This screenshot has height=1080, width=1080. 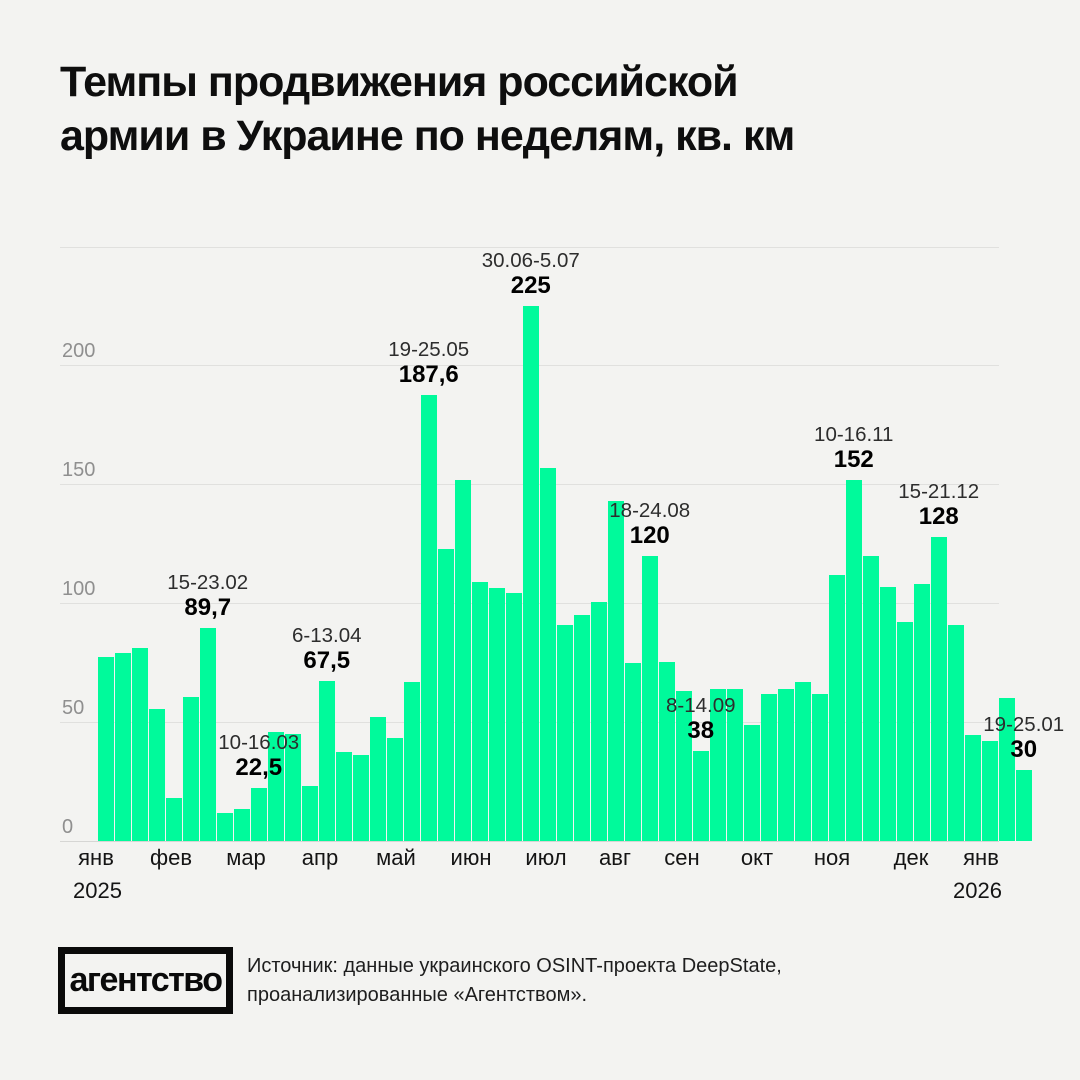 What do you see at coordinates (701, 730) in the screenshot?
I see `annotation-value: 38` at bounding box center [701, 730].